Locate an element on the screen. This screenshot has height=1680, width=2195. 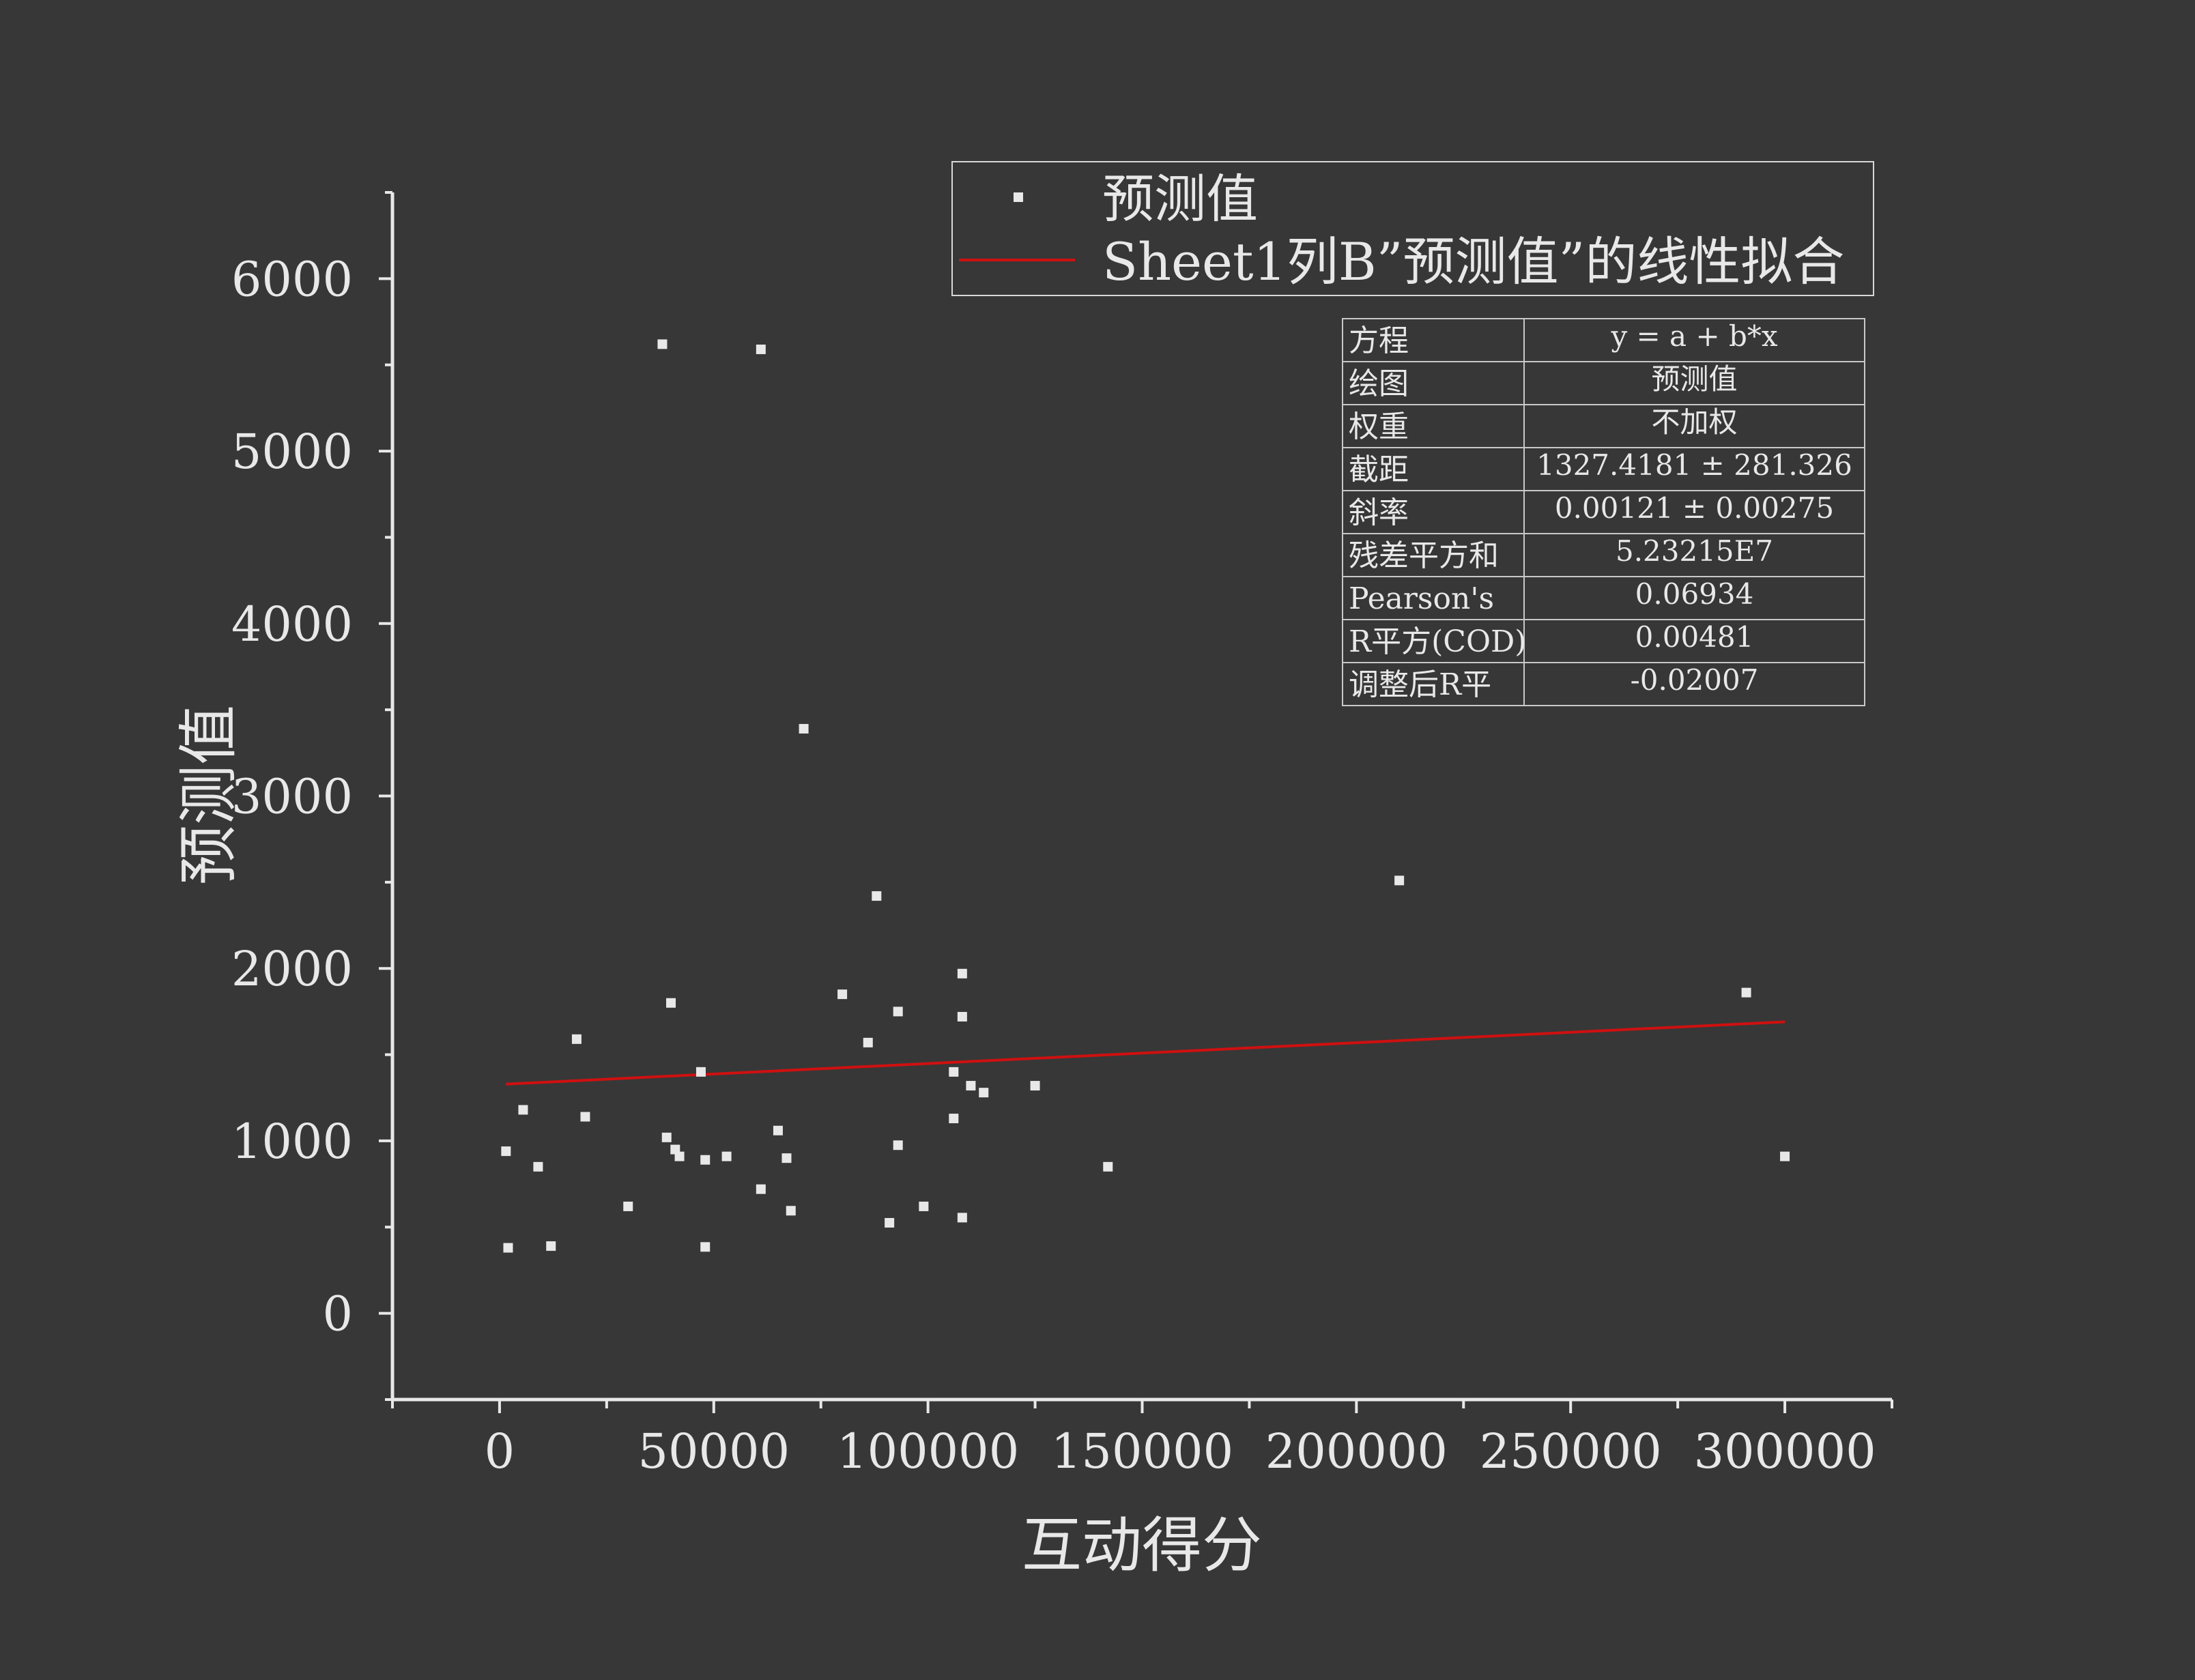
y-tick-label: 0 is located at coordinates (337, 1314).